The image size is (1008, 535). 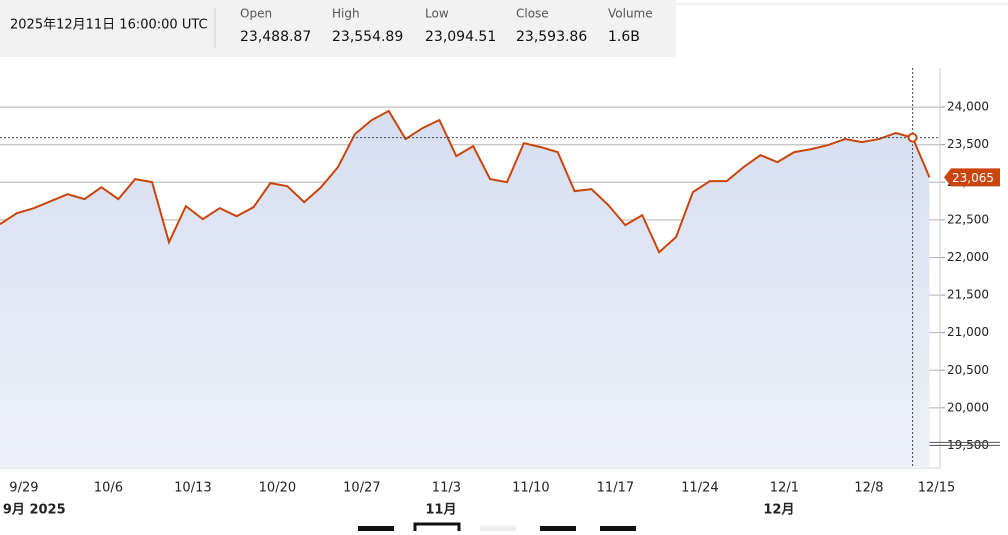 What do you see at coordinates (630, 14) in the screenshot?
I see `header-field-label: Volume` at bounding box center [630, 14].